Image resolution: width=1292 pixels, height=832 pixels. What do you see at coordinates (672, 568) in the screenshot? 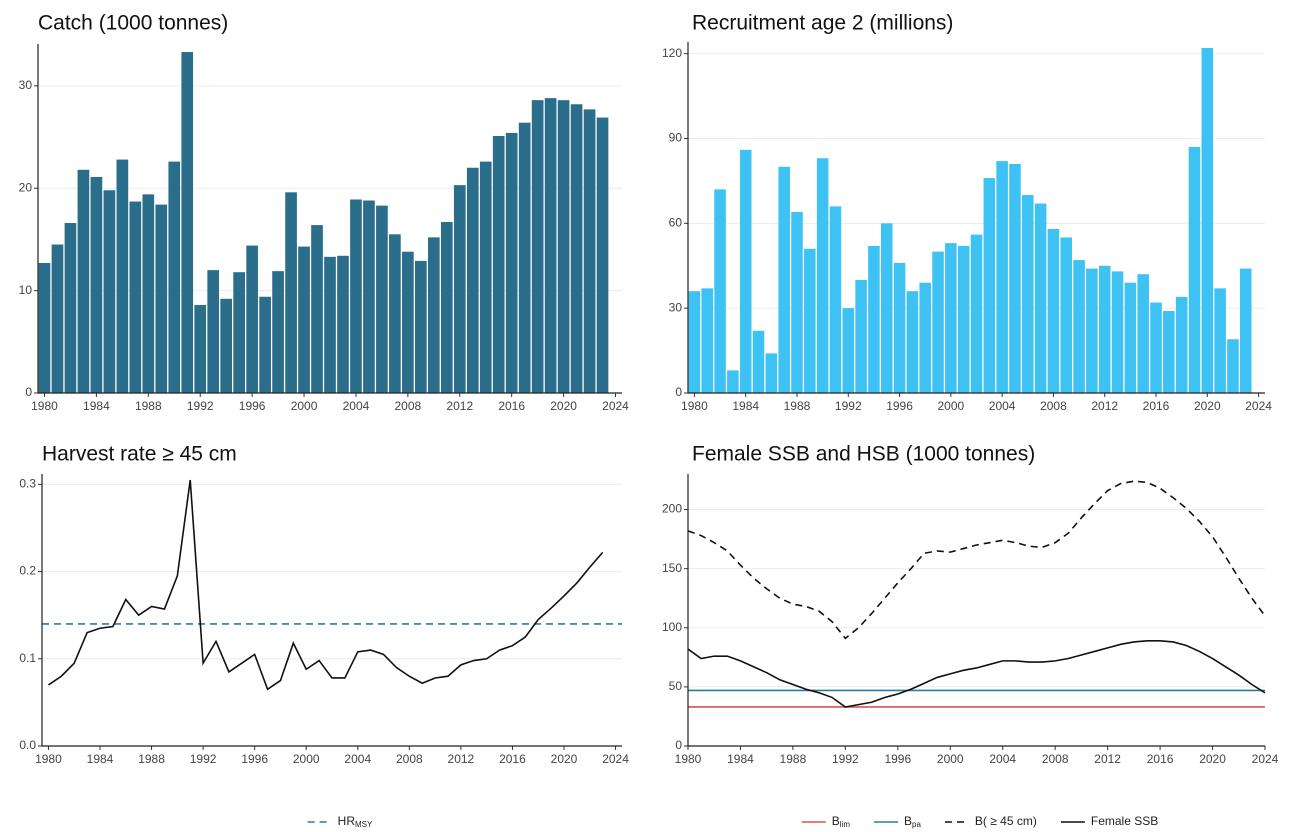
I see `y-tick-label: 150` at bounding box center [672, 568].